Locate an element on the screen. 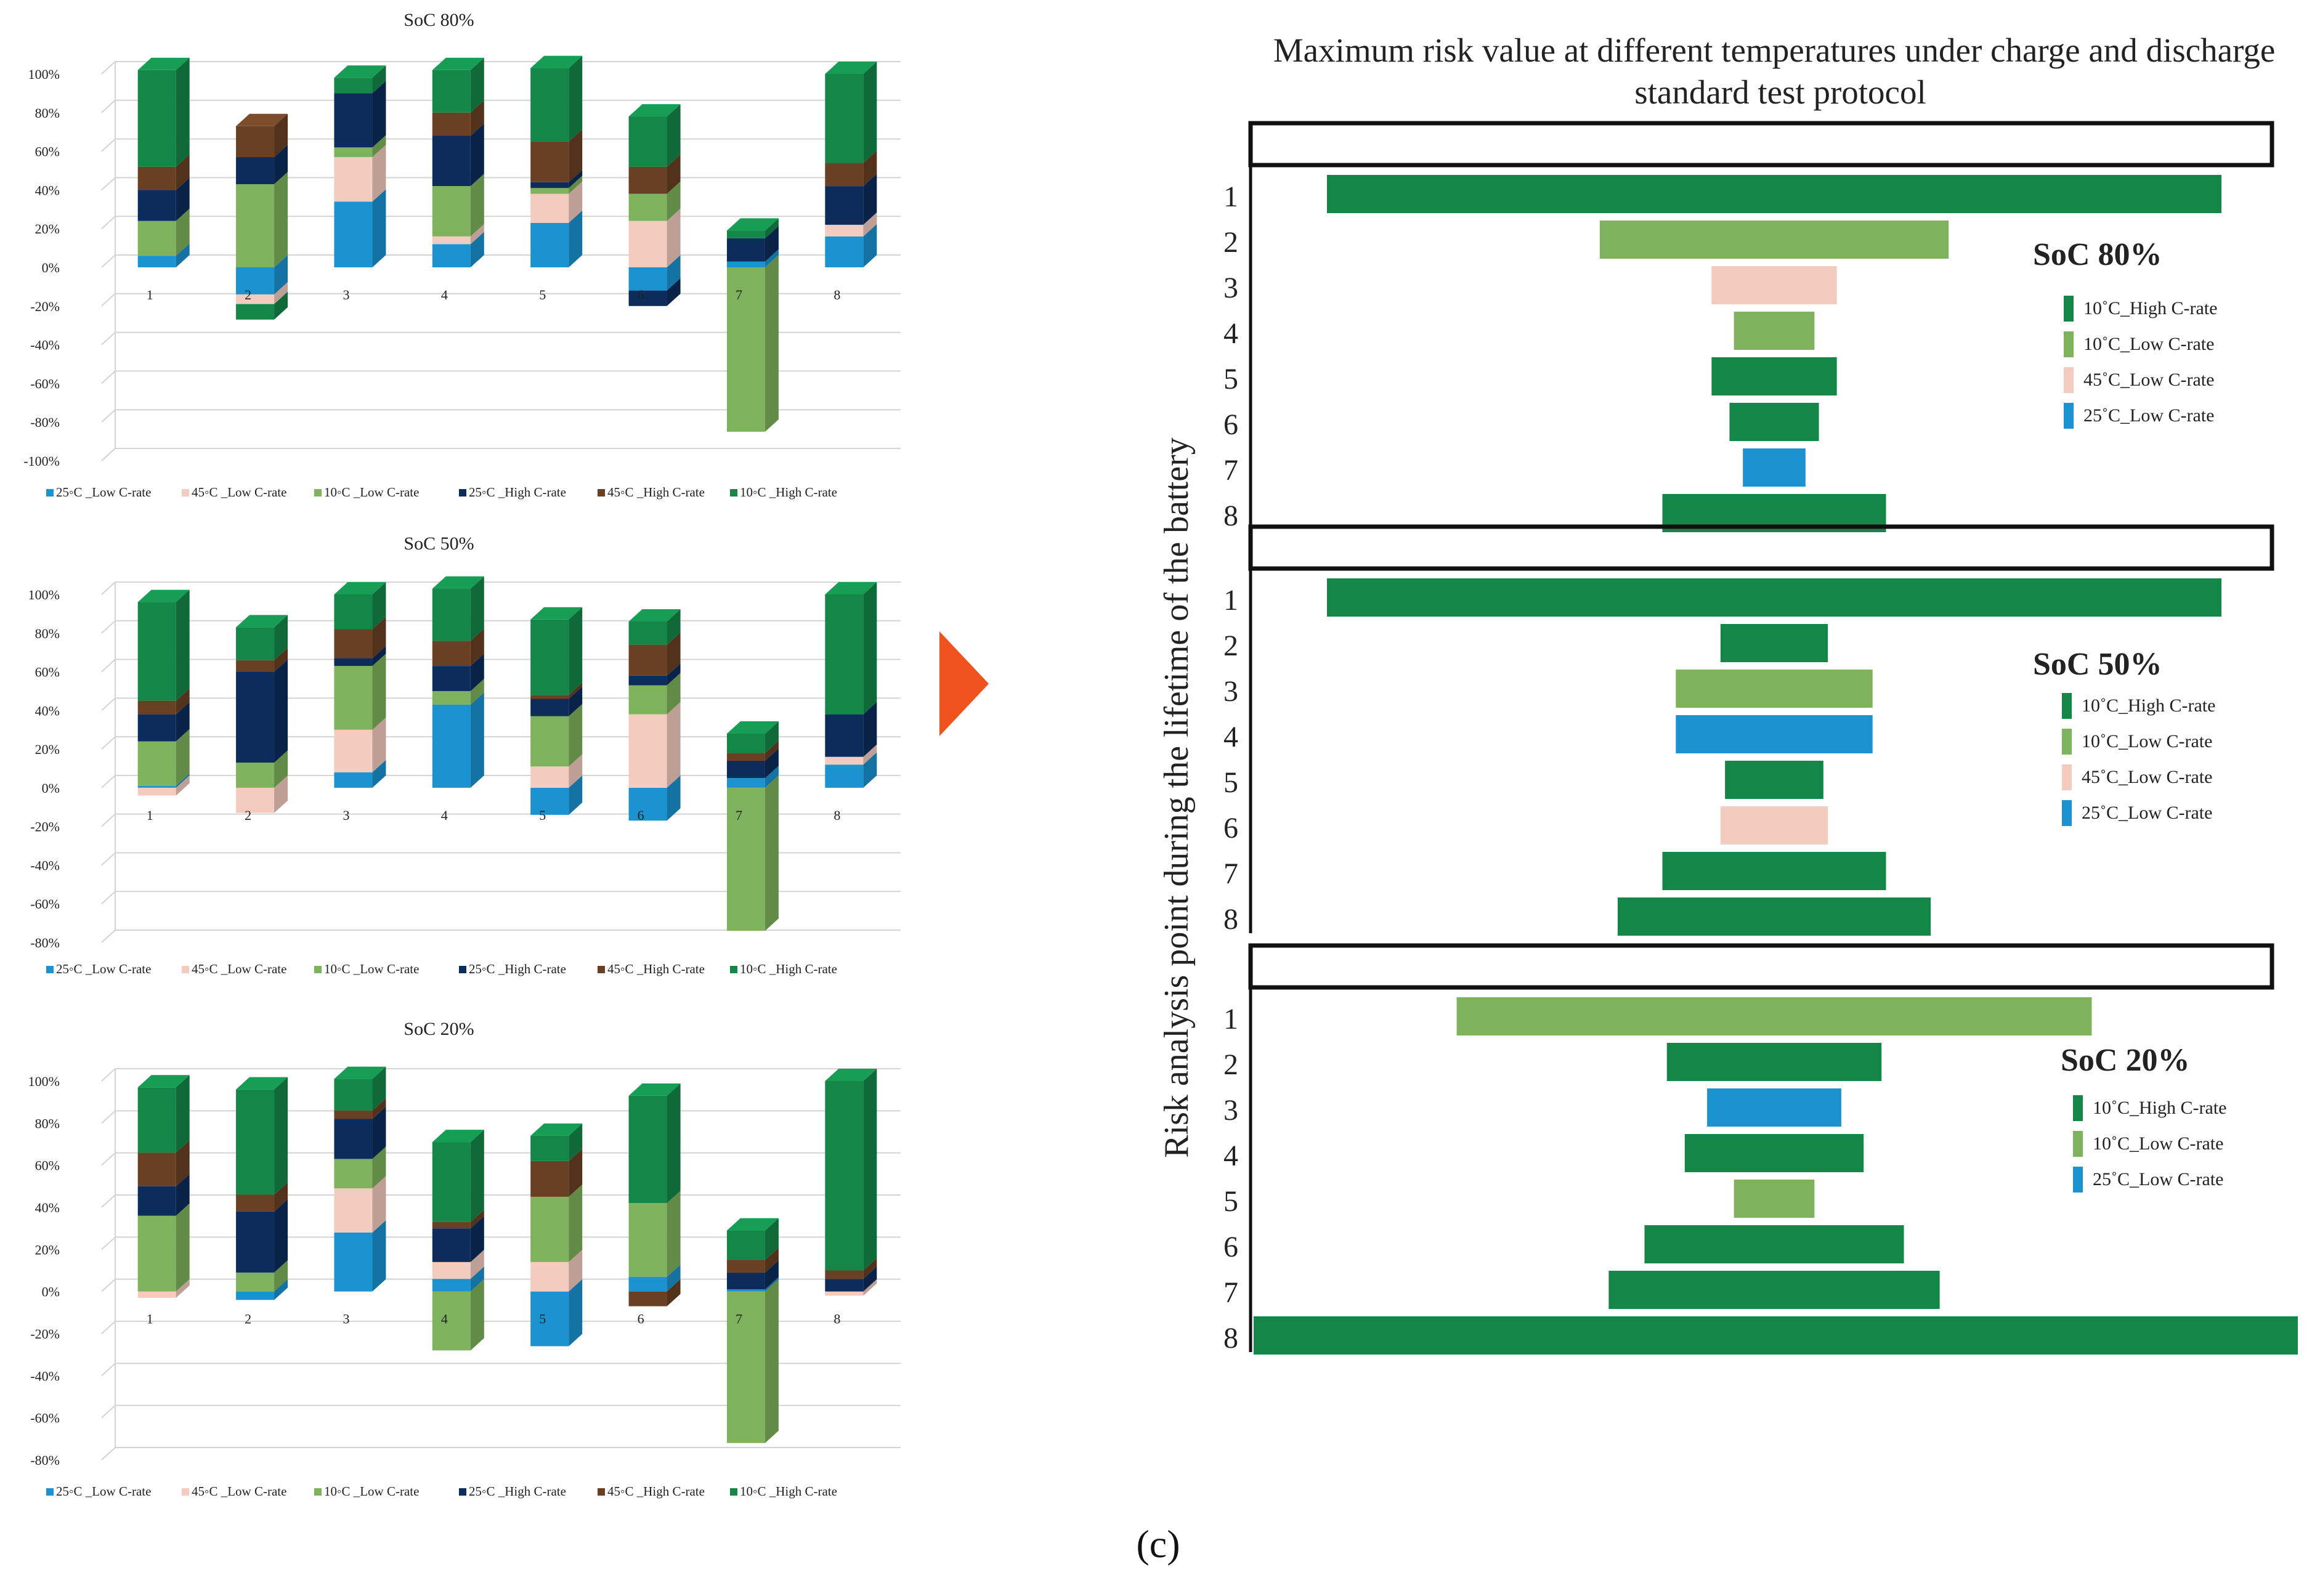 This screenshot has height=1596, width=2312. legend-swatch-c10high is located at coordinates (733, 492).